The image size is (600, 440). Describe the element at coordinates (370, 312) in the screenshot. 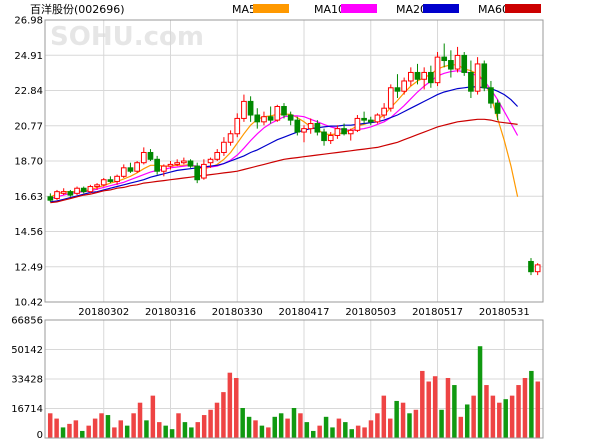

I see `price-x-tick: 20180503` at that location.